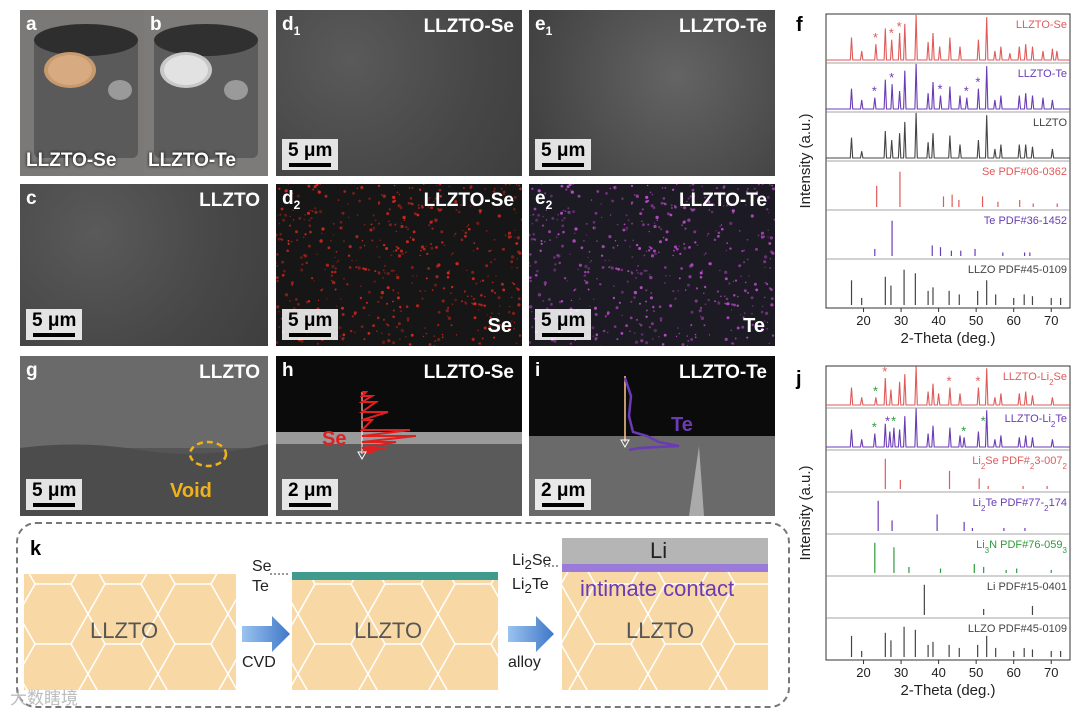 The height and width of the screenshot is (713, 1080). Describe the element at coordinates (754, 326) in the screenshot. I see `element-label-te: Te` at that location.